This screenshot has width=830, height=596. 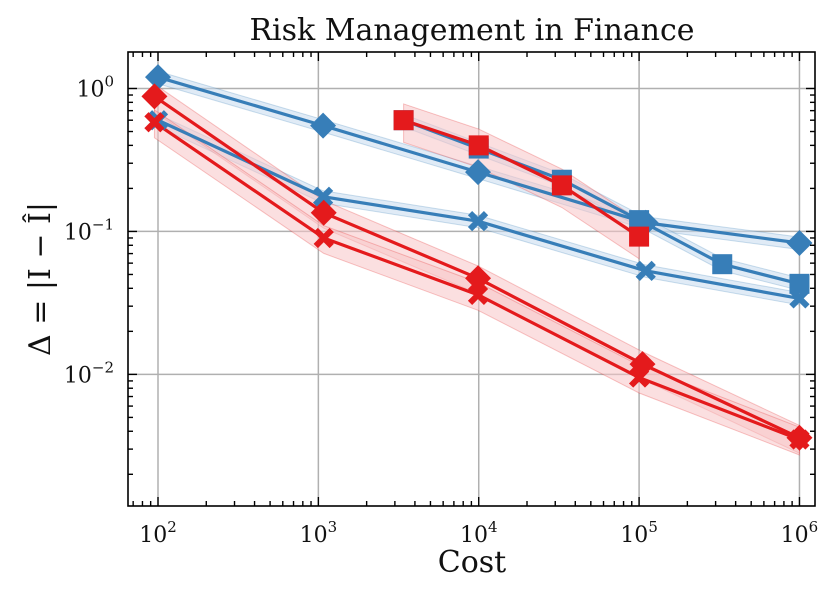 I want to click on x-tick-label: 10⁵, so click(x=639, y=533).